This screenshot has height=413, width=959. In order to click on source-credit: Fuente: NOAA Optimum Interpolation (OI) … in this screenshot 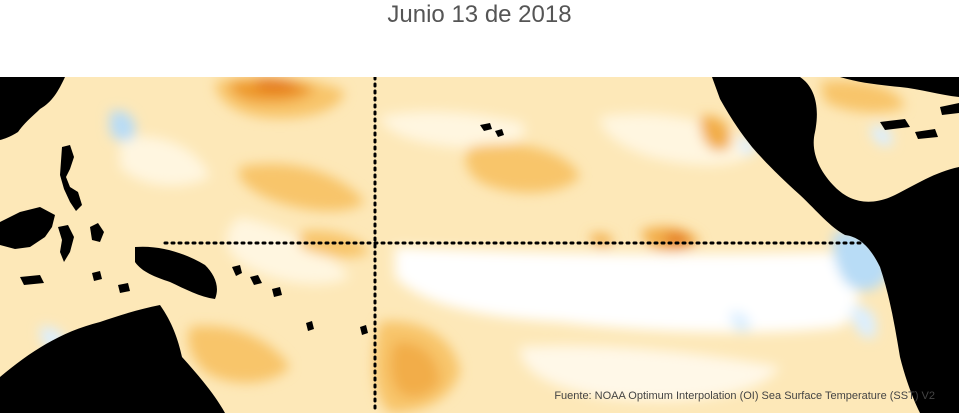, I will do `click(744, 396)`.